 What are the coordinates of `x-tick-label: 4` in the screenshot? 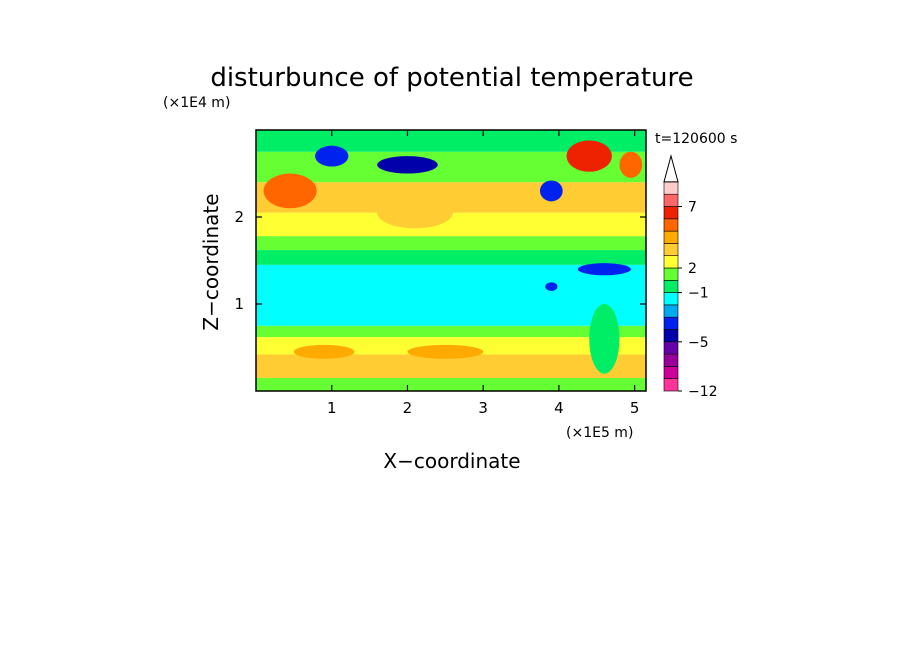 It's located at (559, 408).